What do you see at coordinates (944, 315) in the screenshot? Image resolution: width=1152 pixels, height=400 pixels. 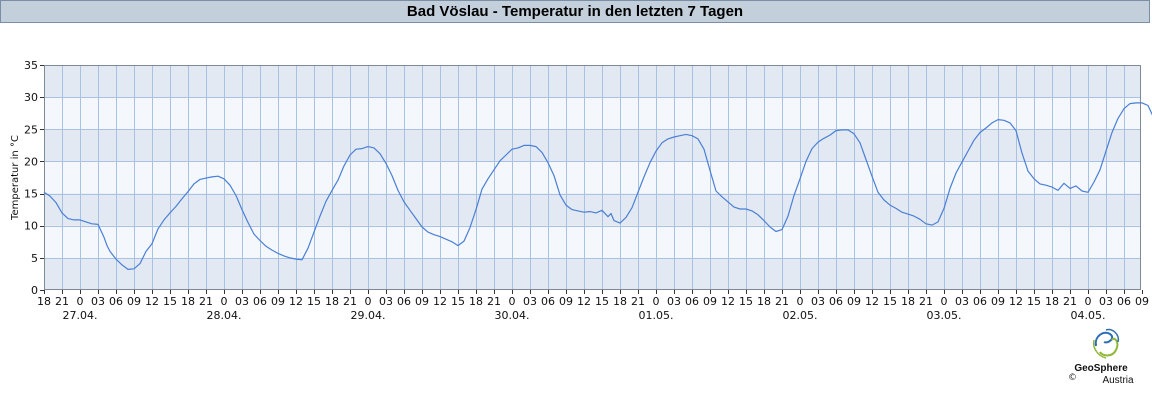 I see `date-label: 03.05.` at bounding box center [944, 315].